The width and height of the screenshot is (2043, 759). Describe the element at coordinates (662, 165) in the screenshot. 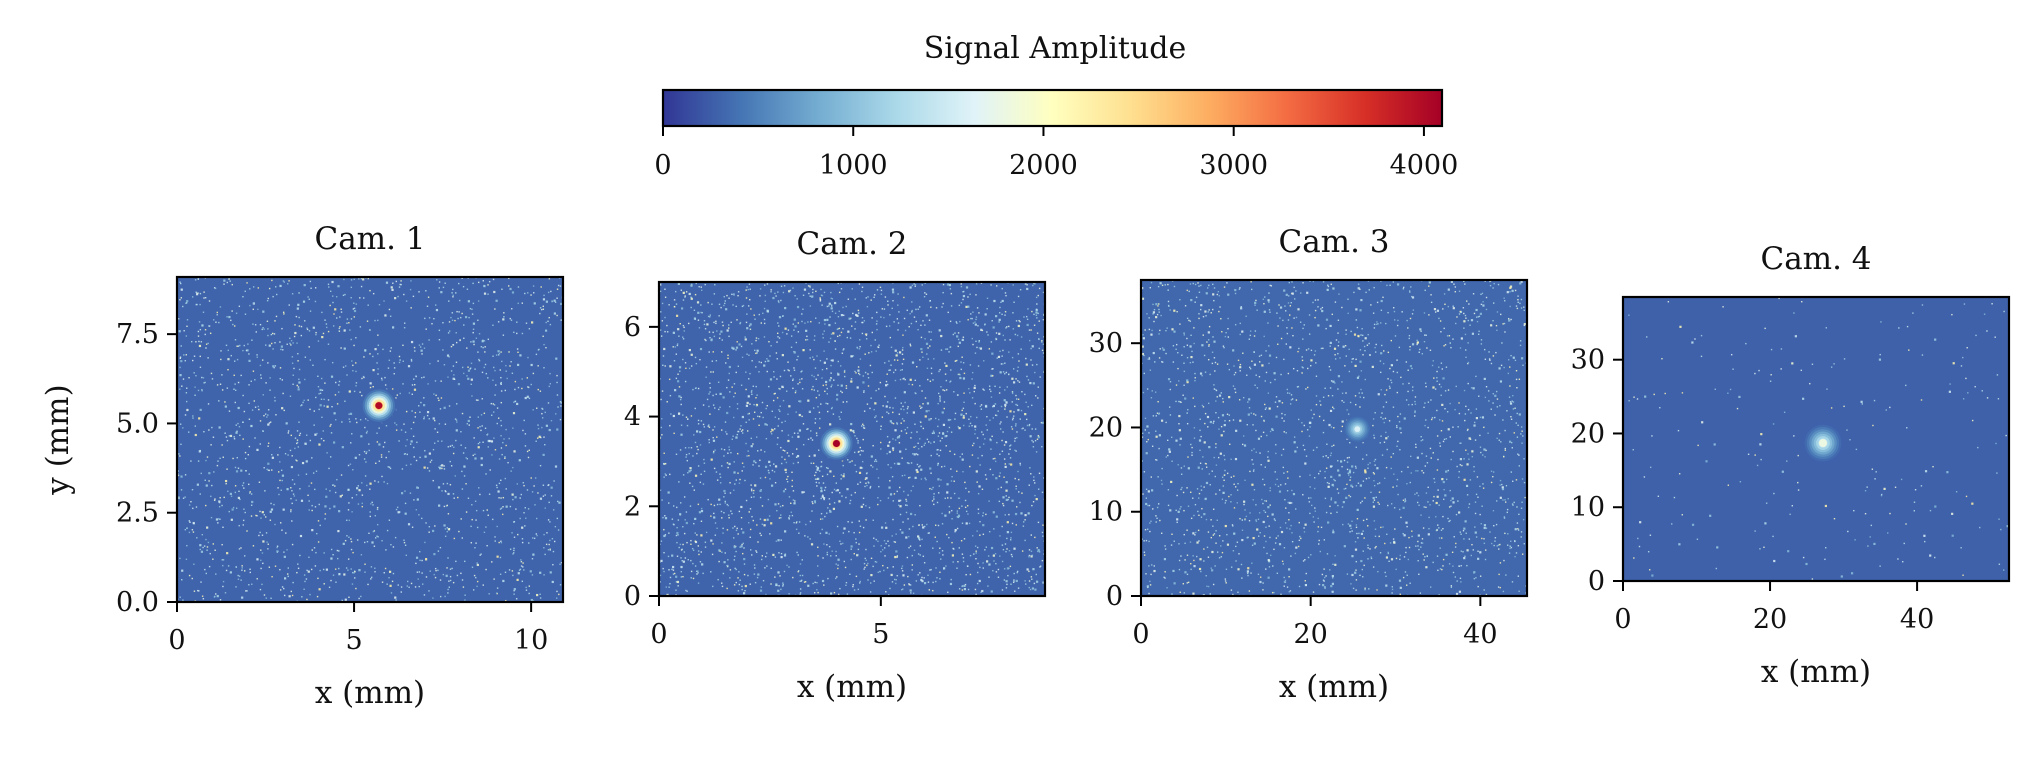

I see `colorbar-tick-label: 0` at that location.